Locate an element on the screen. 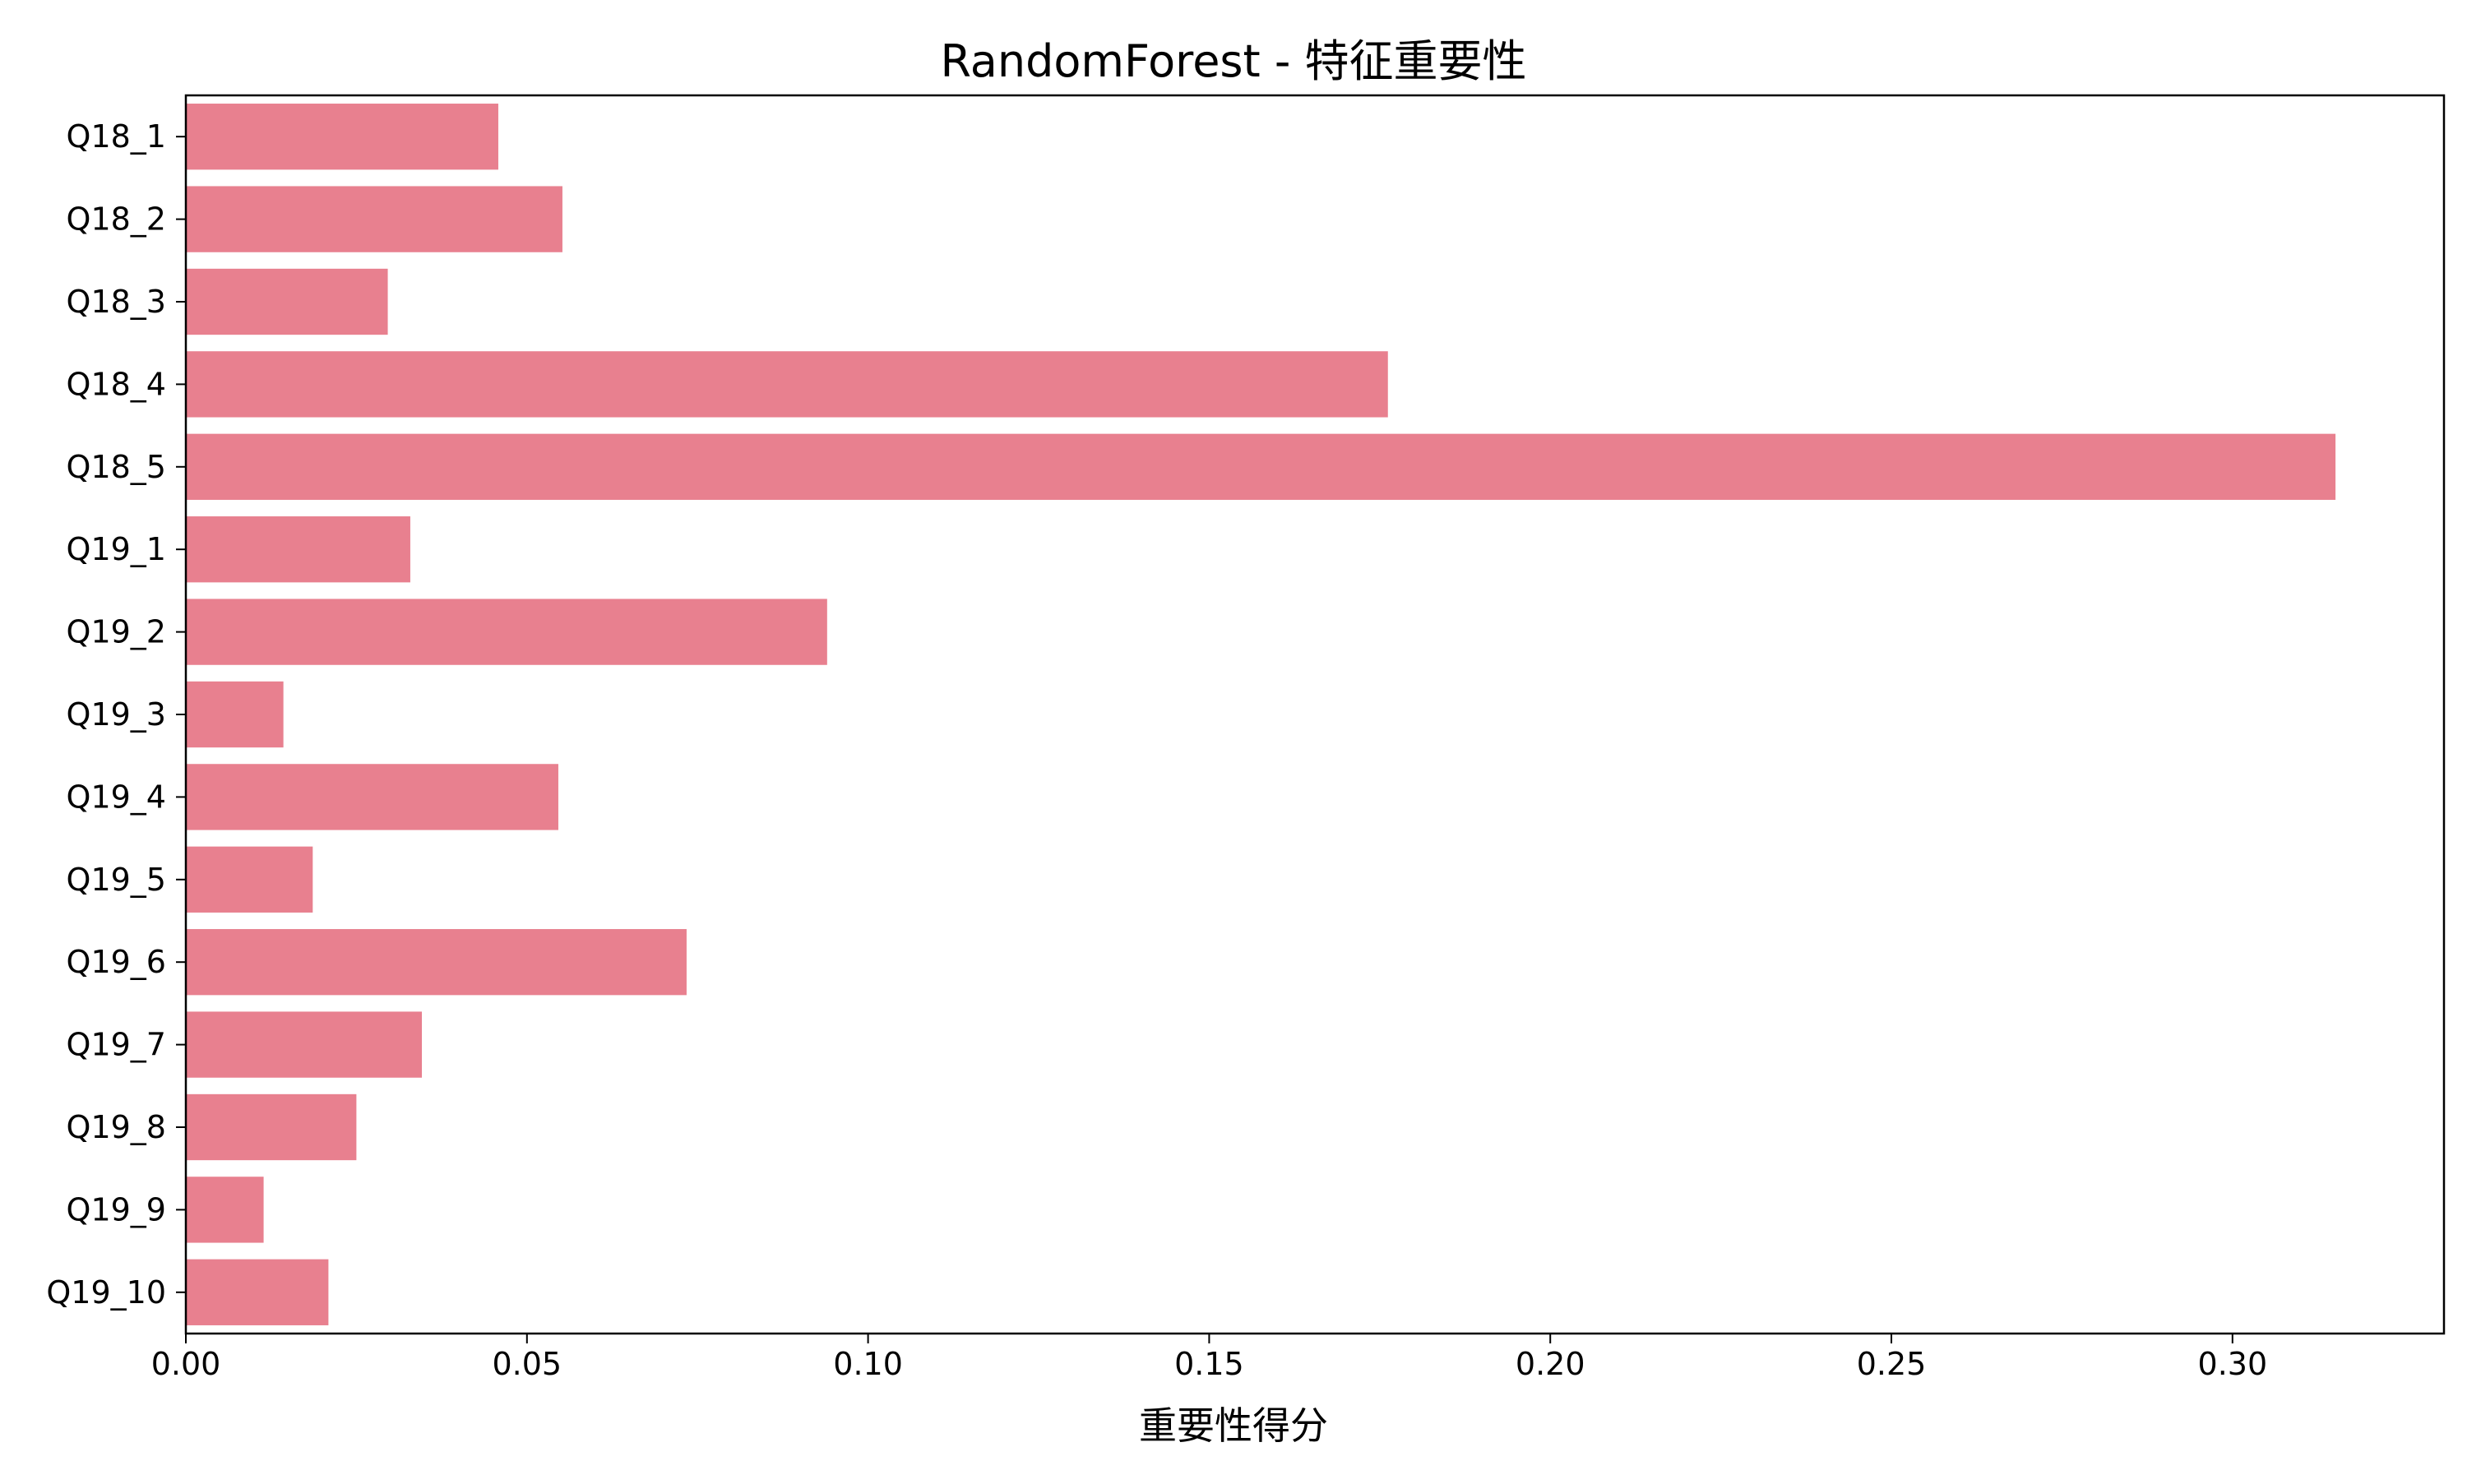  y-tick-label-Q18_4: Q18_4 is located at coordinates (116, 384).